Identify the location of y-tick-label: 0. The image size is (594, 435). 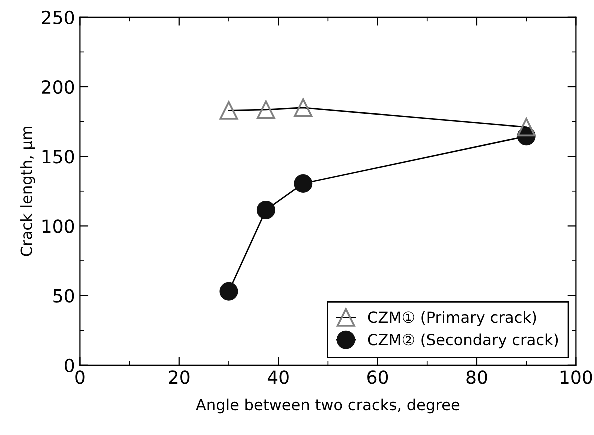
(69, 365).